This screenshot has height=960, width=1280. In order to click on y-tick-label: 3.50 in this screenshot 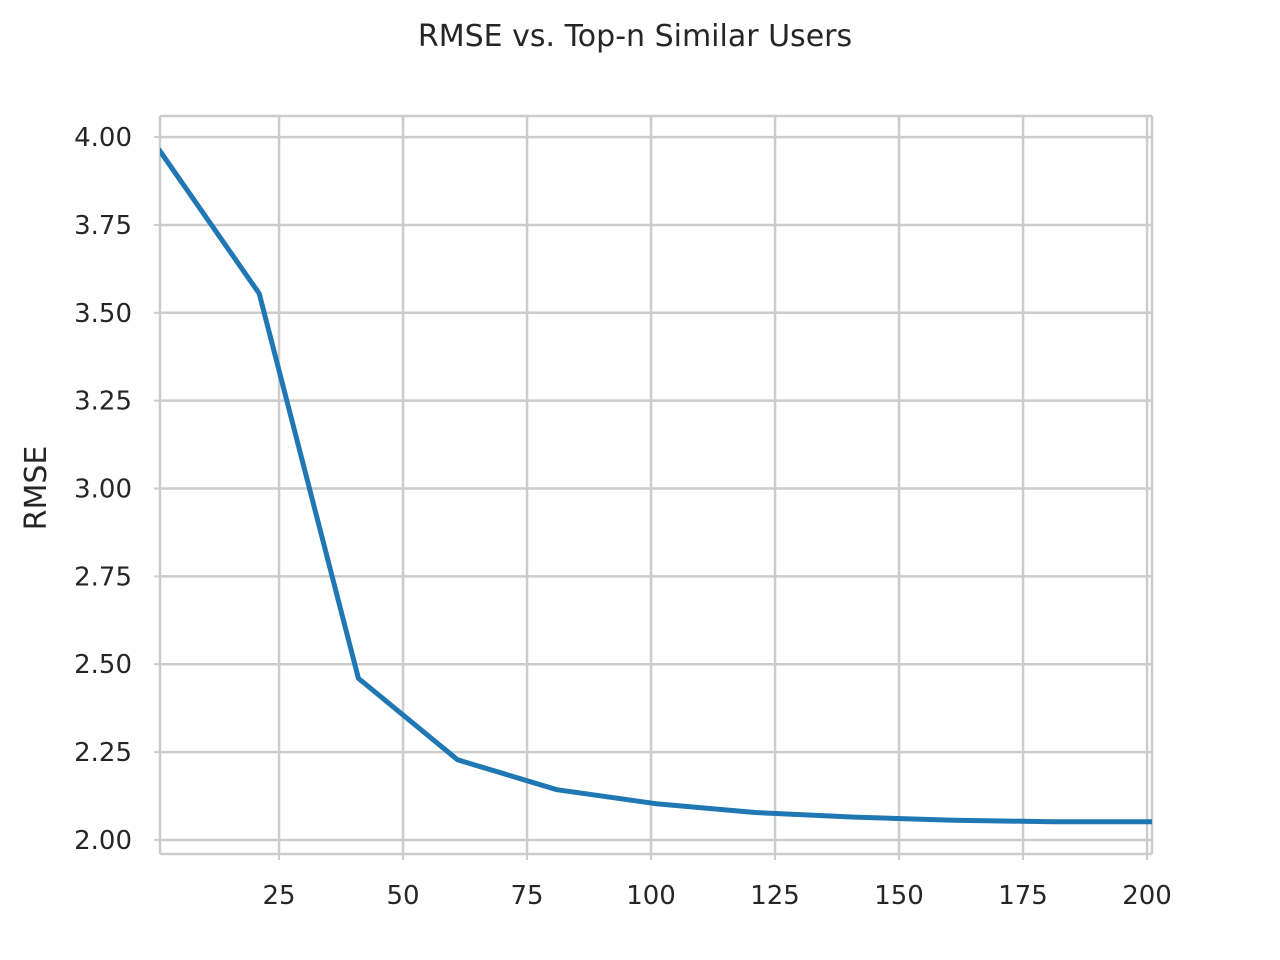, I will do `click(103, 314)`.